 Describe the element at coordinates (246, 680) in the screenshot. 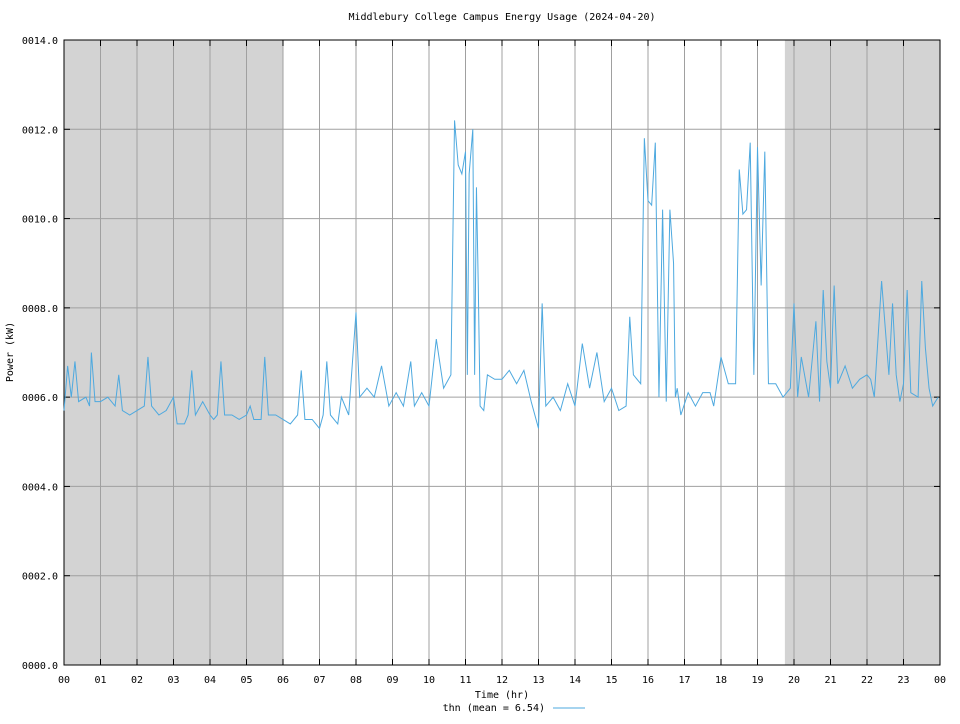

I see `x-tick-label: 05` at that location.